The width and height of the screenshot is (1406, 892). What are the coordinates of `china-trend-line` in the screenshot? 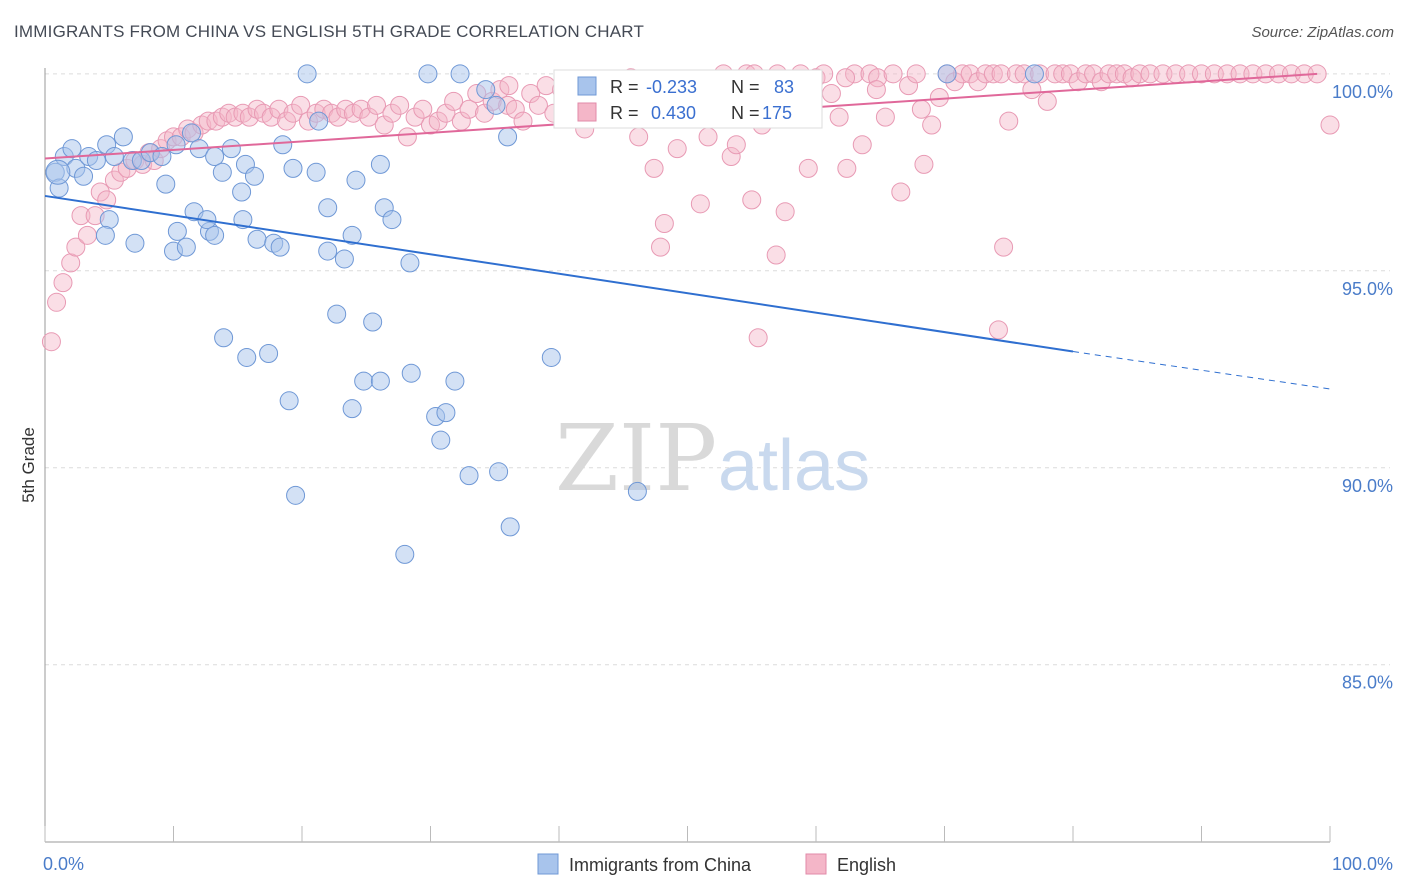 It's located at (559, 273).